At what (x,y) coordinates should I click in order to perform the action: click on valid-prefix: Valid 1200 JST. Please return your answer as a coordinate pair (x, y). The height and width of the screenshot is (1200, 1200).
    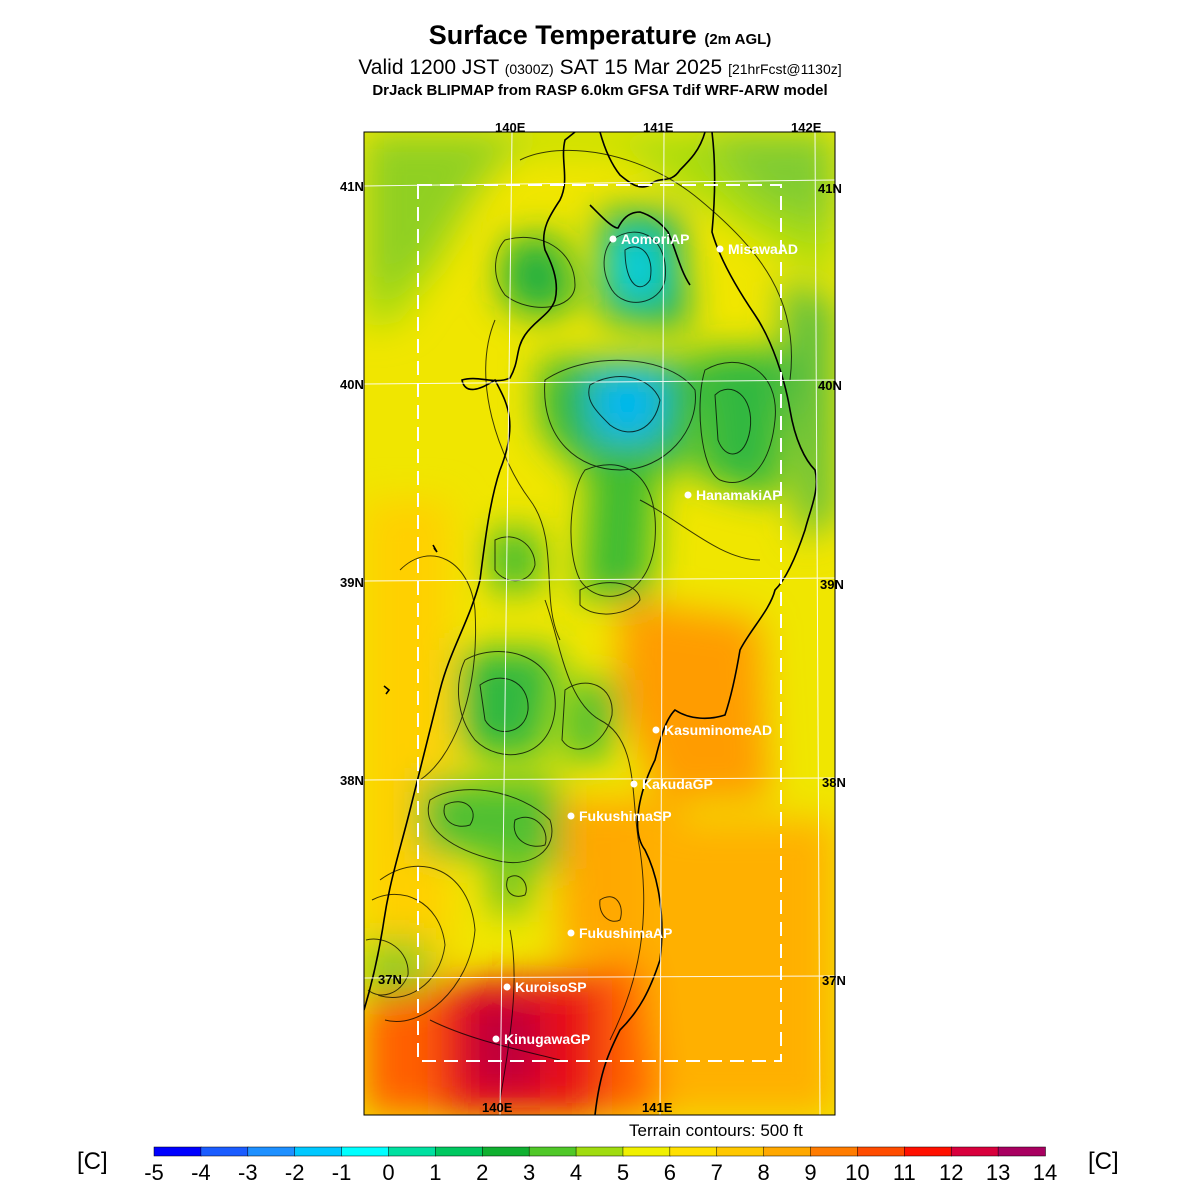
    Looking at the image, I should click on (428, 67).